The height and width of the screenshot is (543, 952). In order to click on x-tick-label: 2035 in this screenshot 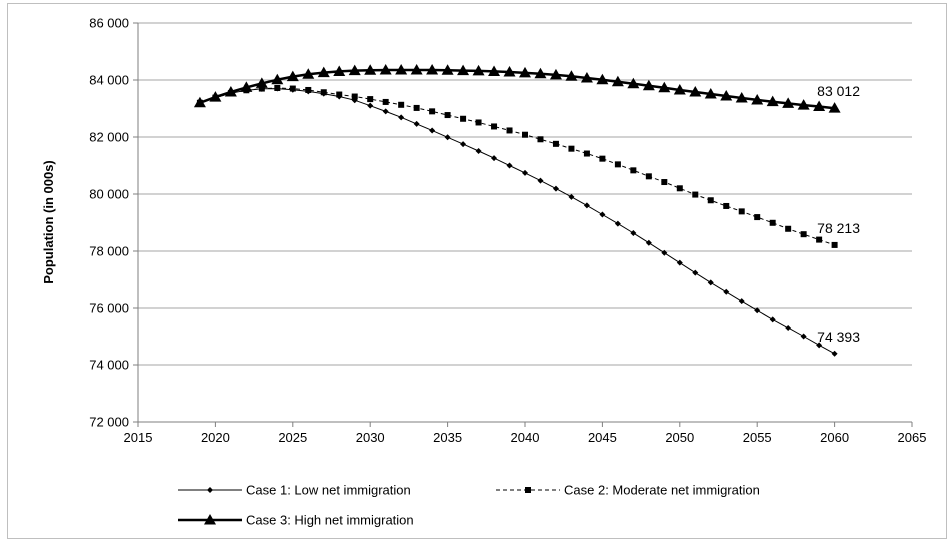, I will do `click(447, 437)`.